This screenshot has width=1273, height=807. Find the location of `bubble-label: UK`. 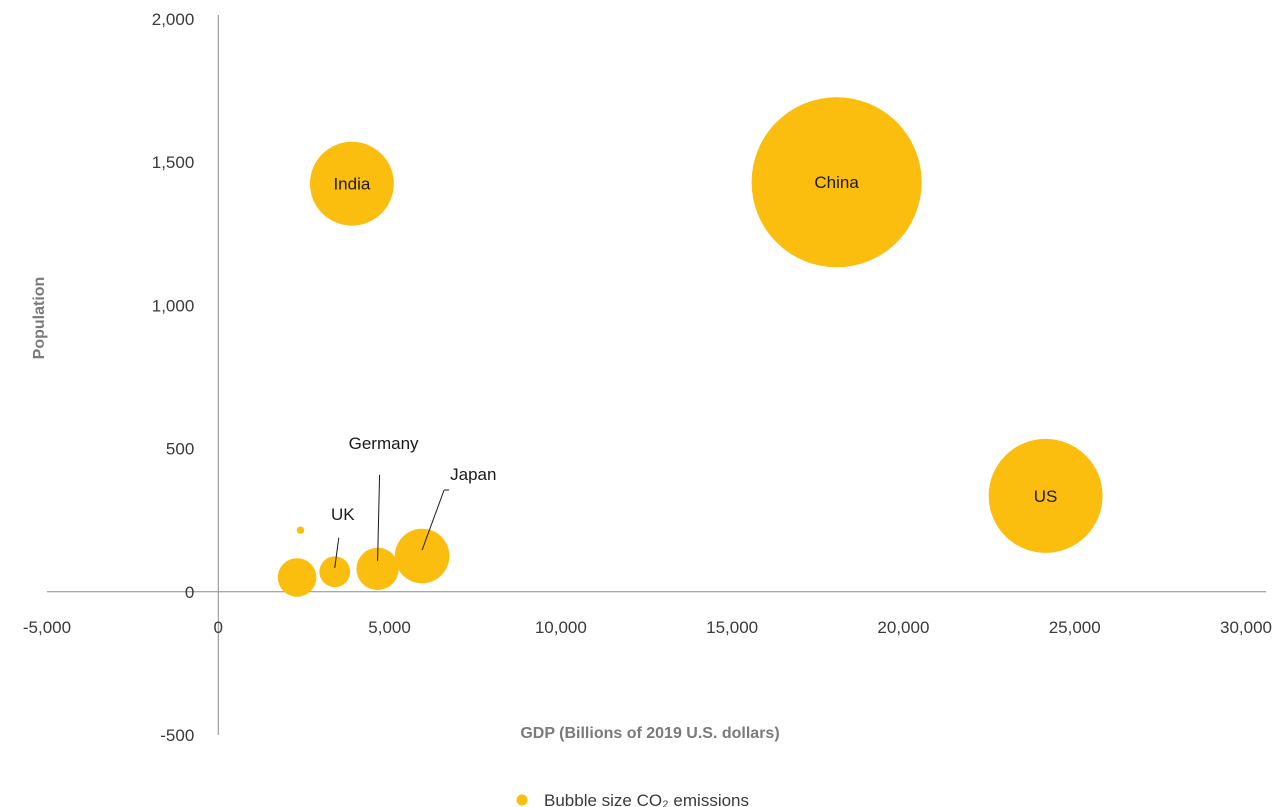

bubble-label: UK is located at coordinates (343, 514).